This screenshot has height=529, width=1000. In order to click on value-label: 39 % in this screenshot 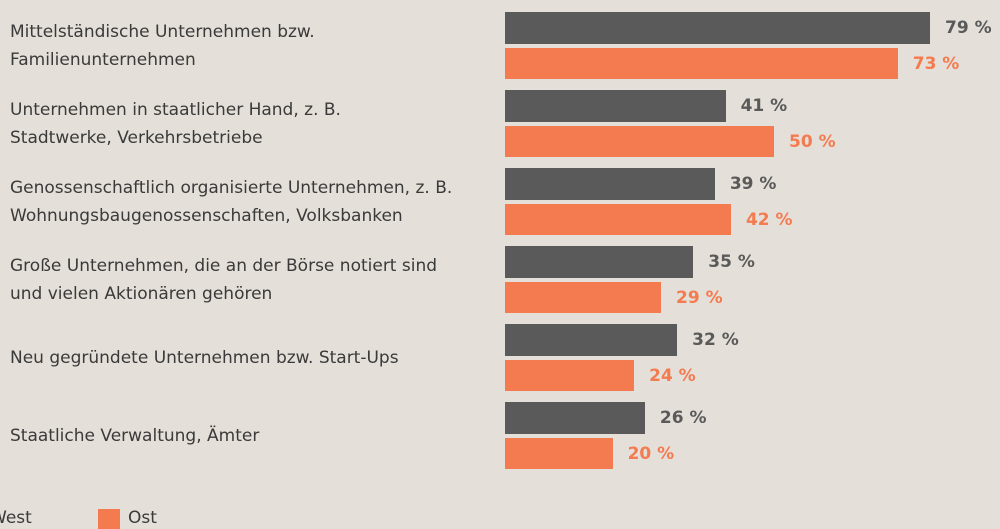, I will do `click(753, 184)`.